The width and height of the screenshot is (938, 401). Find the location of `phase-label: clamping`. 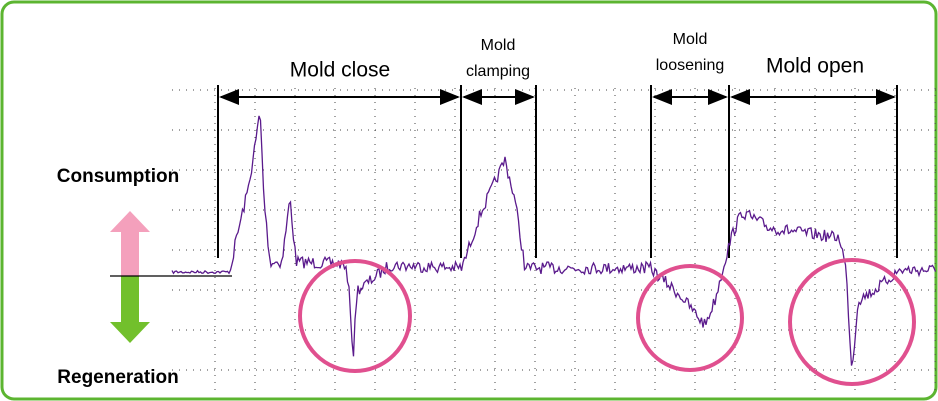

phase-label: clamping is located at coordinates (498, 71).